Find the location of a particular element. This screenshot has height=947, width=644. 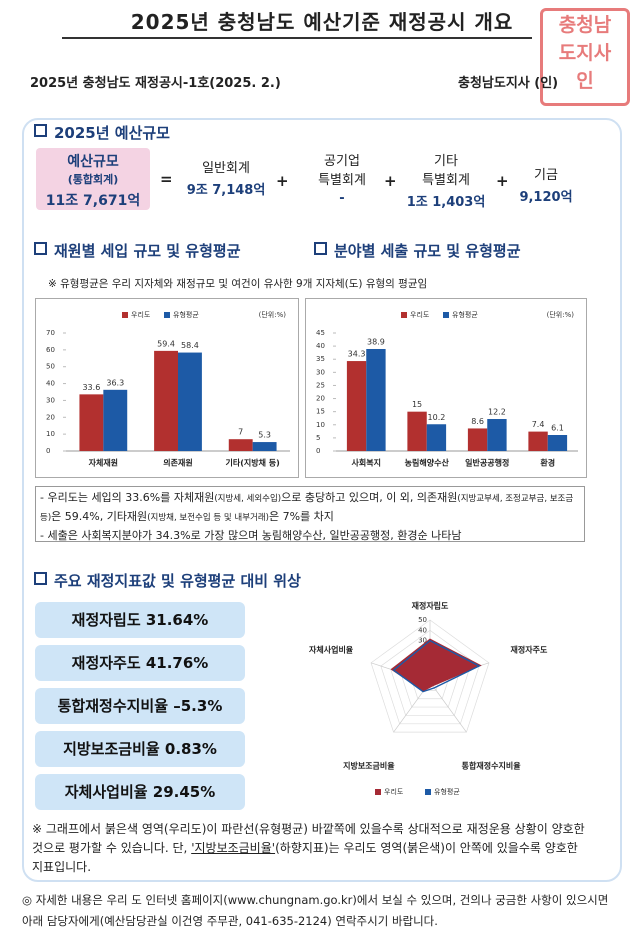

x-tick-label: 의존재원 is located at coordinates (177, 463).